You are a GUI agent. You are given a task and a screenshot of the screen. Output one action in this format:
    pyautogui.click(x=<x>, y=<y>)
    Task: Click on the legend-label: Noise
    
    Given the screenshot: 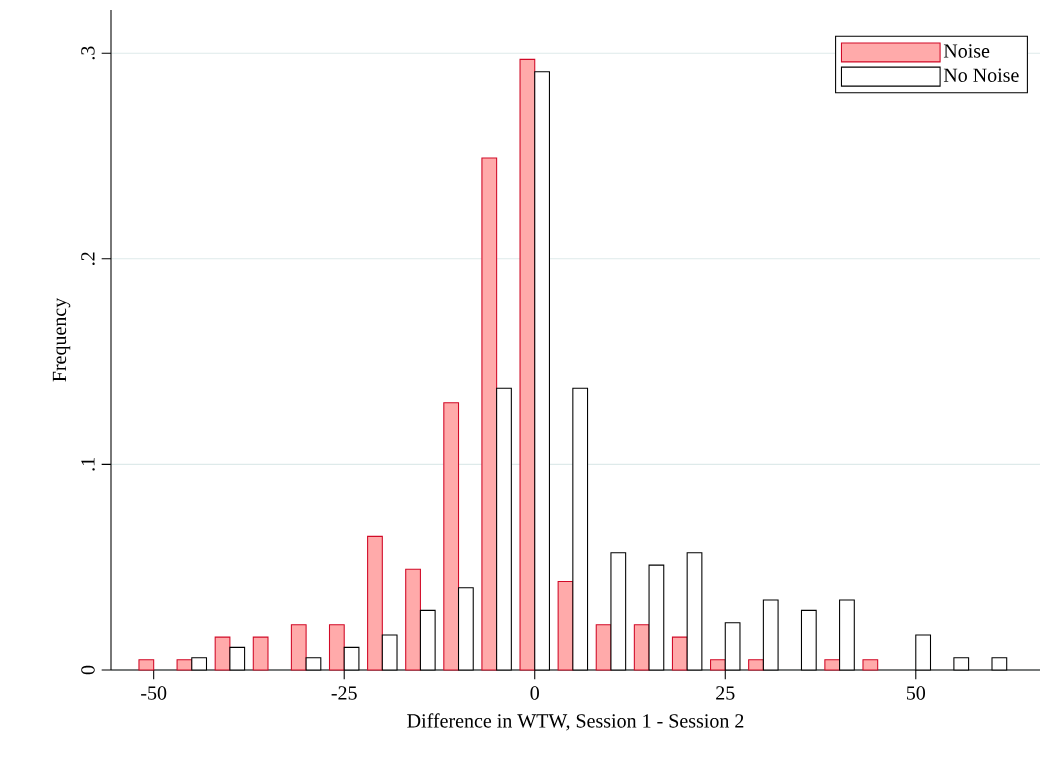 What is the action you would take?
    pyautogui.click(x=966, y=51)
    